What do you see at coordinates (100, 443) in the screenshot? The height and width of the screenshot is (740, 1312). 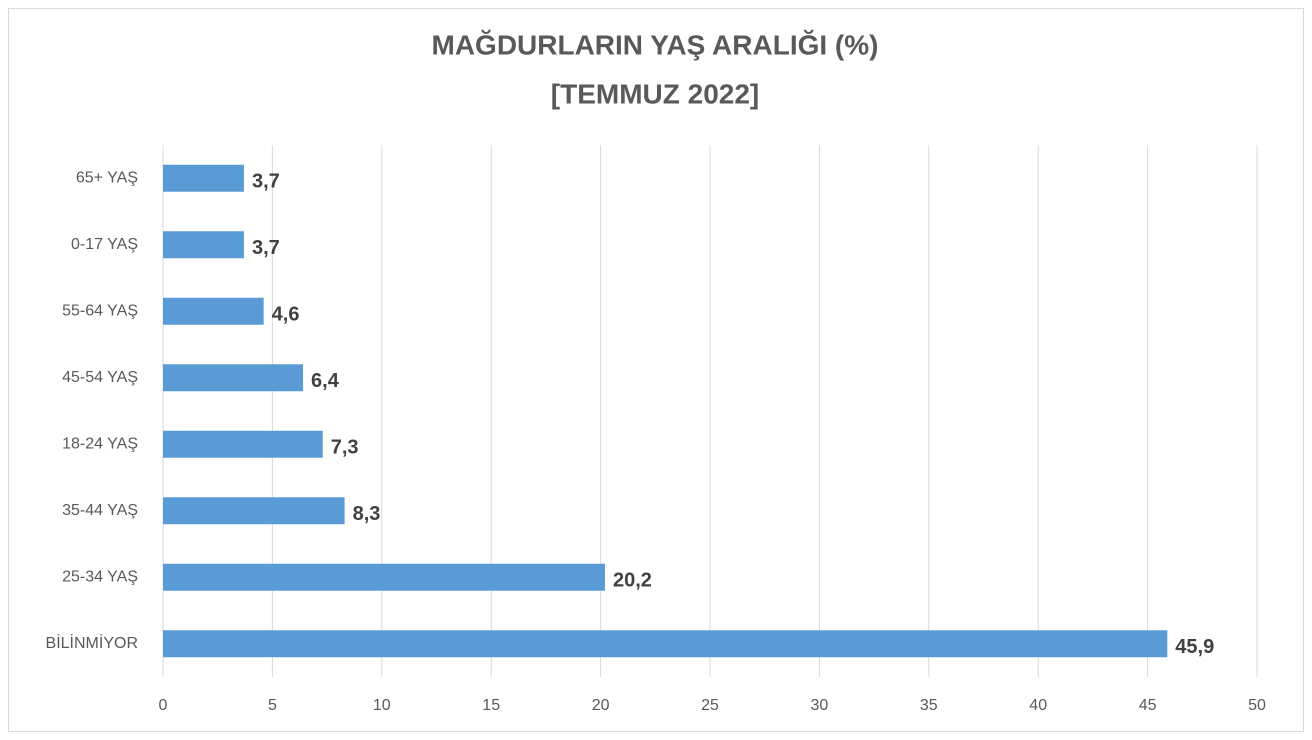 I see `y-tick-label: 18-24 YAŞ` at bounding box center [100, 443].